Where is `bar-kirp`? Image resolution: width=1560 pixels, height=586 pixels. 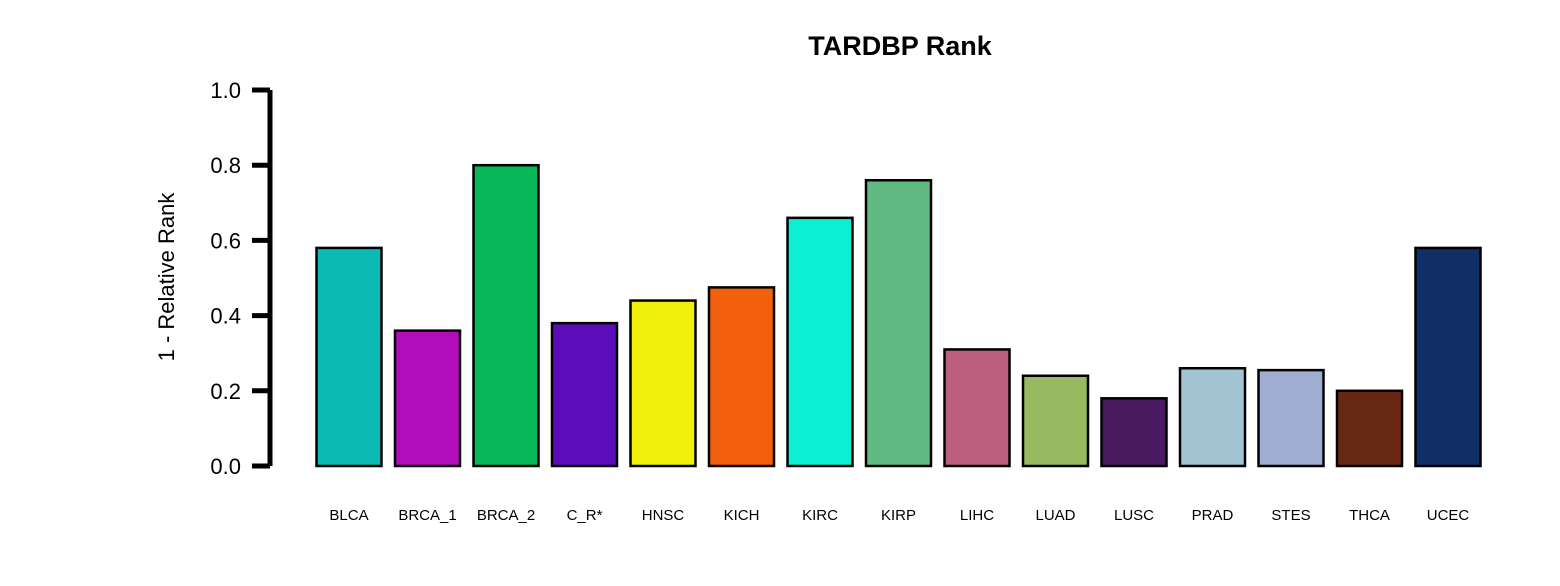 bar-kirp is located at coordinates (898, 323).